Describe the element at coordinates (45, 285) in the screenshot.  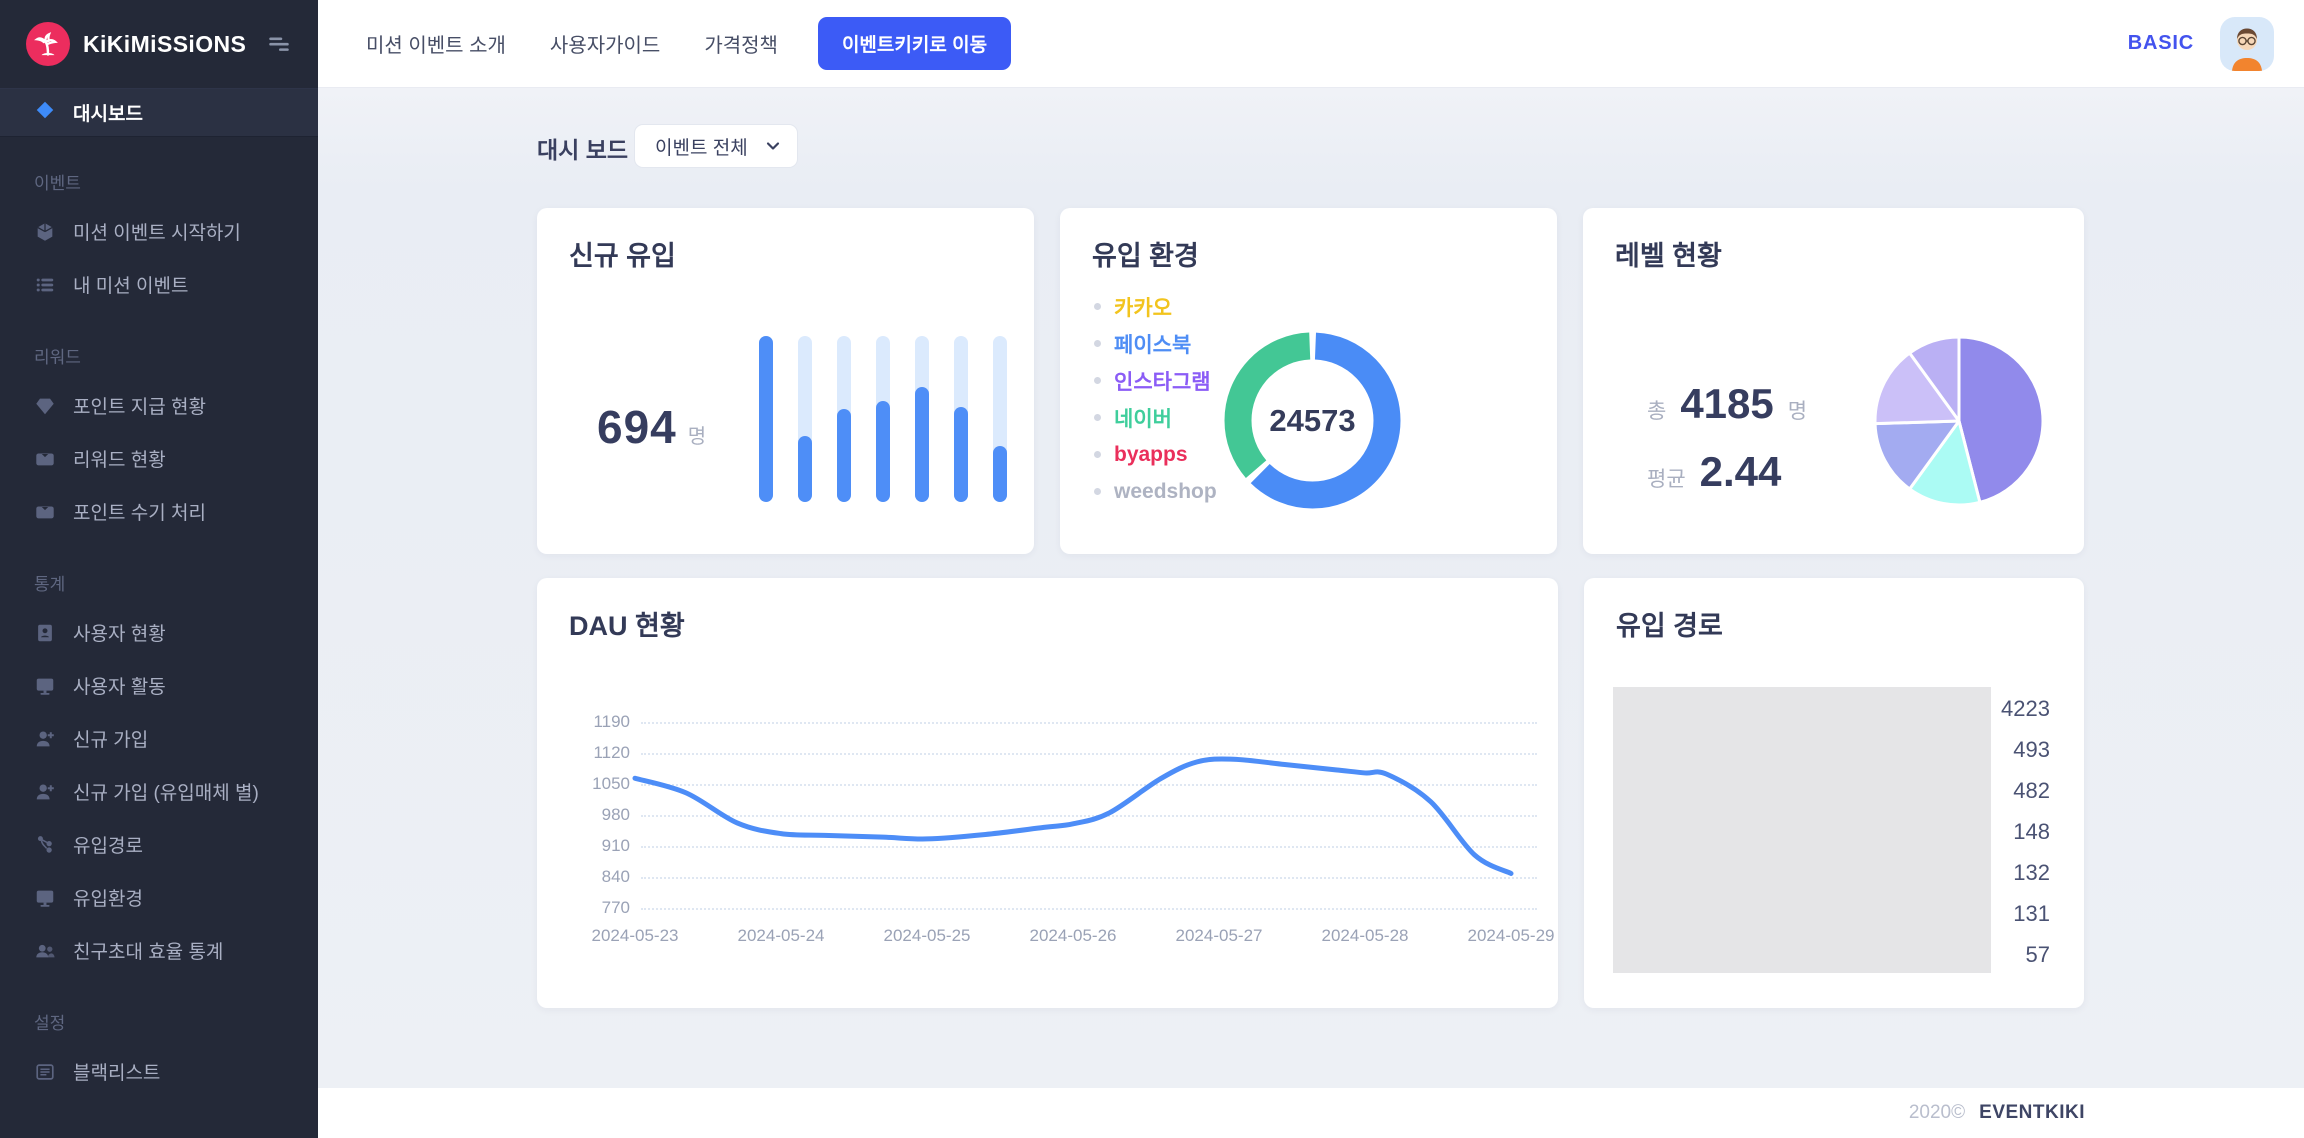
I see `list-icon` at that location.